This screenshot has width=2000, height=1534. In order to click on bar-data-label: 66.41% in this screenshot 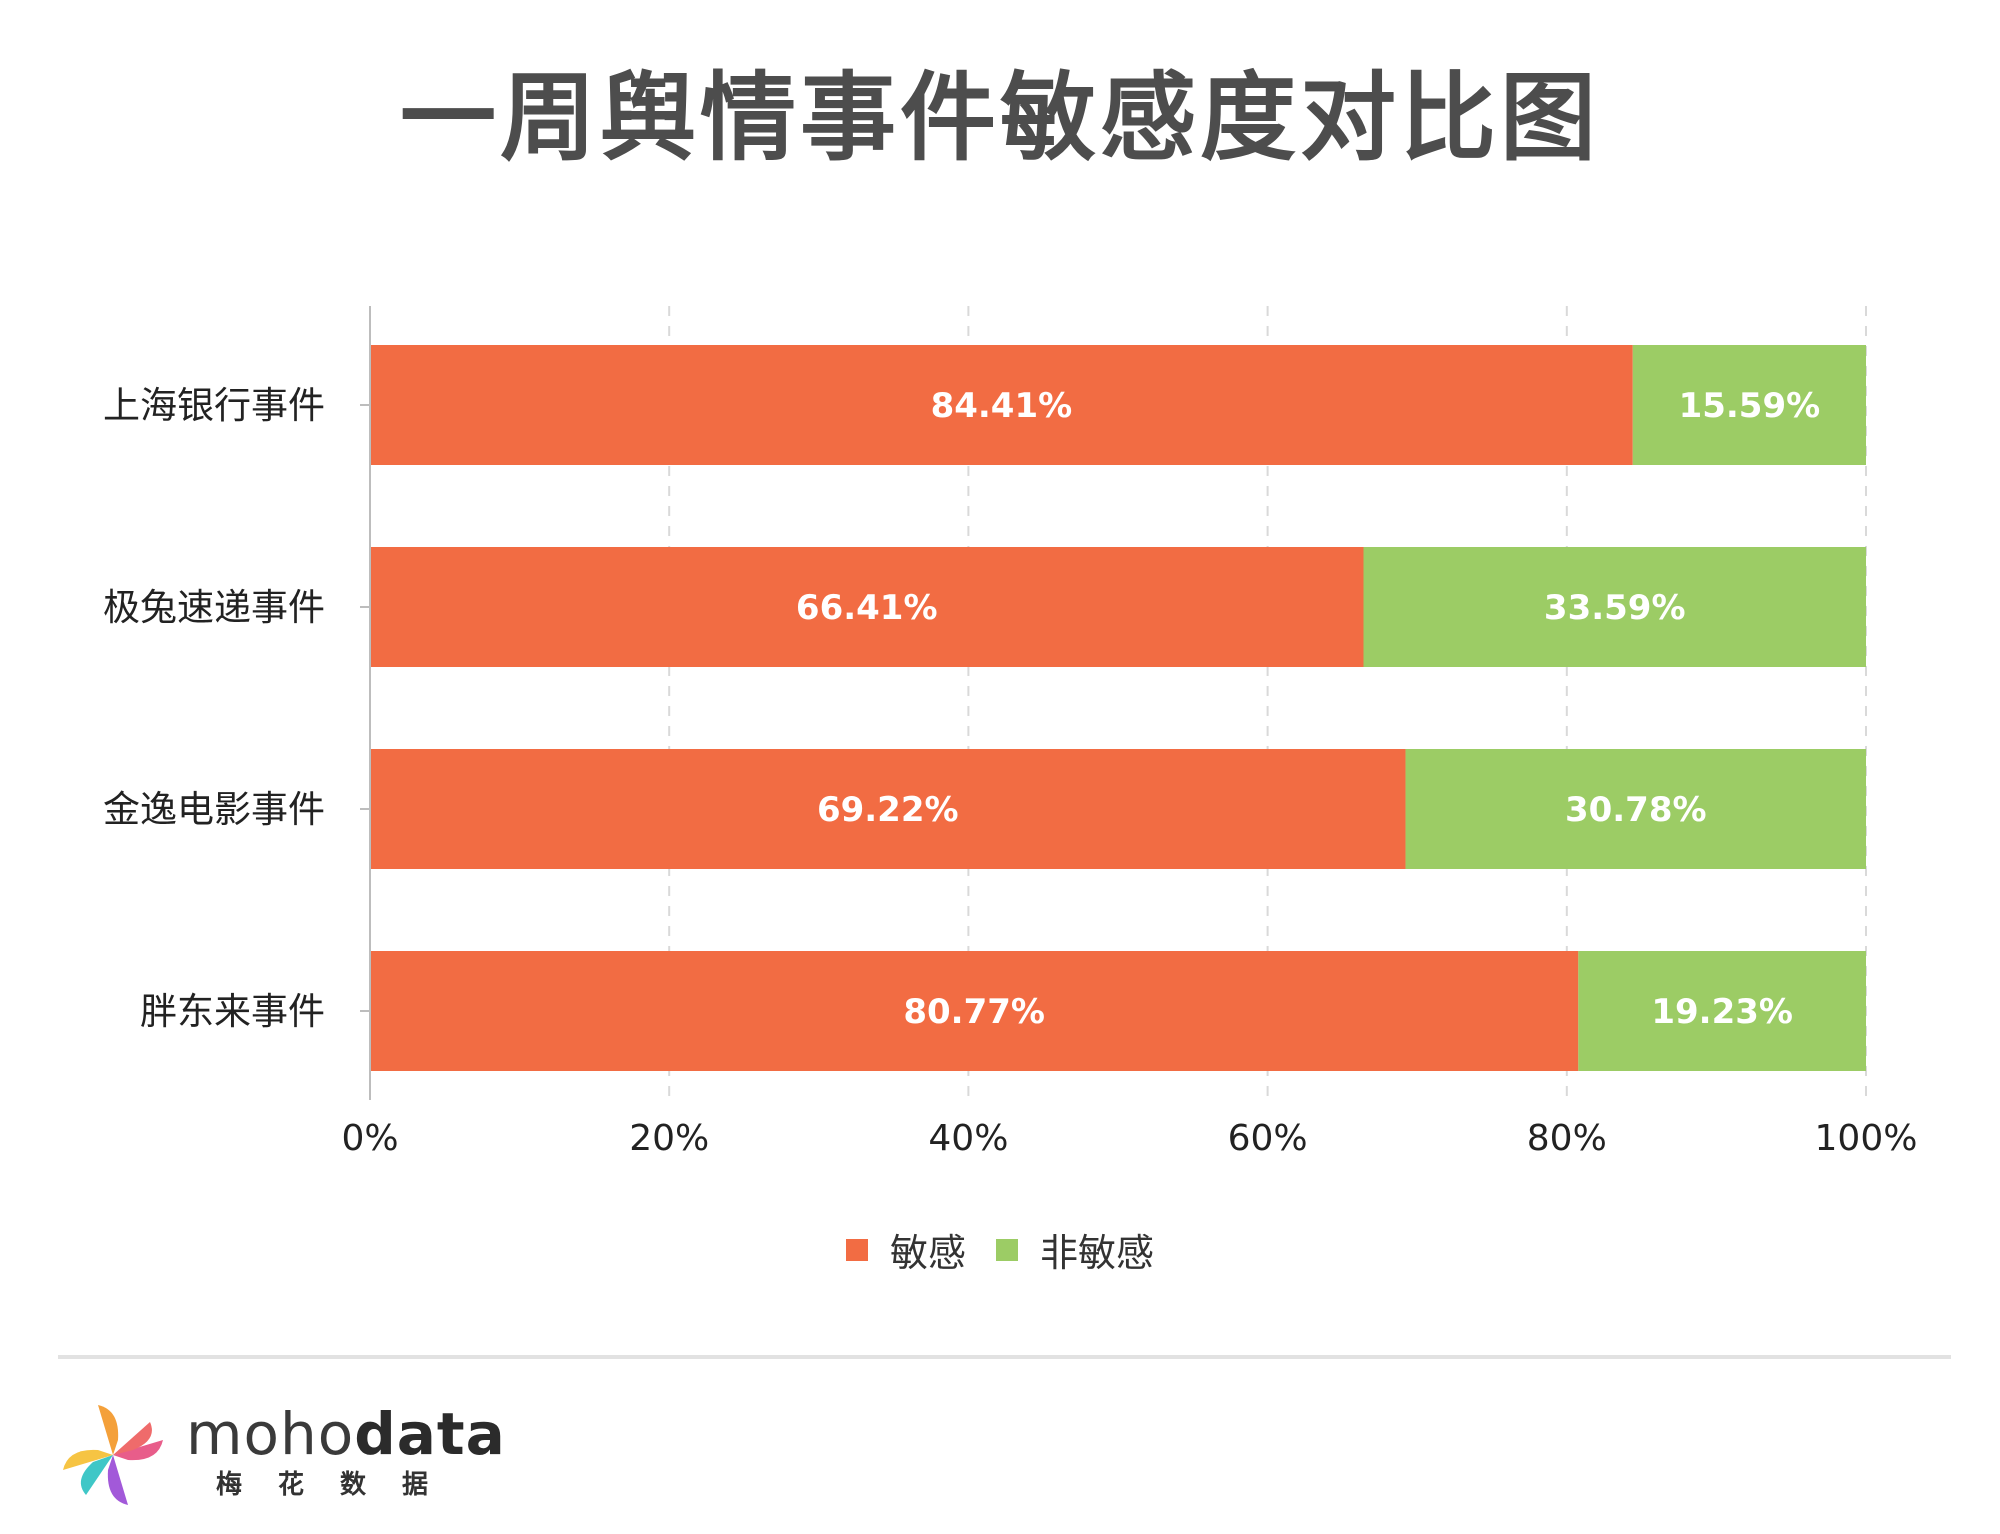, I will do `click(867, 608)`.